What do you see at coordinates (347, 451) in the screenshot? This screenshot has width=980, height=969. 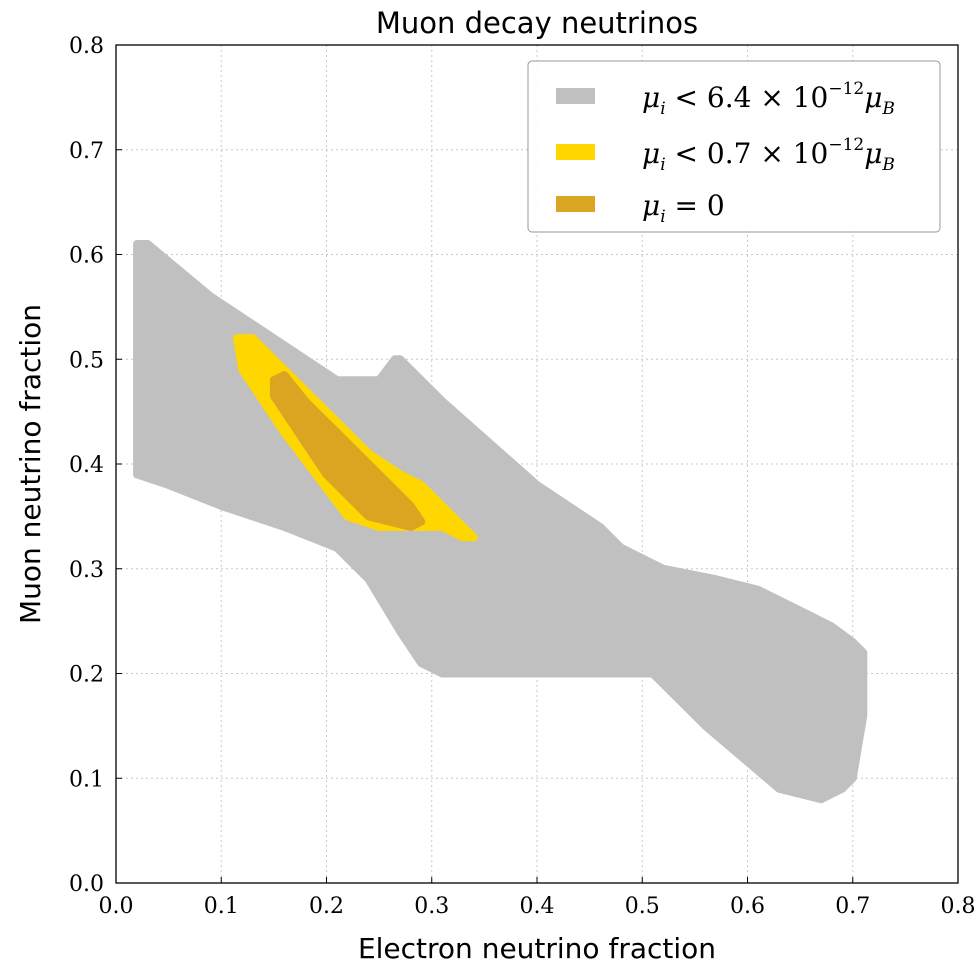 I see `region-orange` at bounding box center [347, 451].